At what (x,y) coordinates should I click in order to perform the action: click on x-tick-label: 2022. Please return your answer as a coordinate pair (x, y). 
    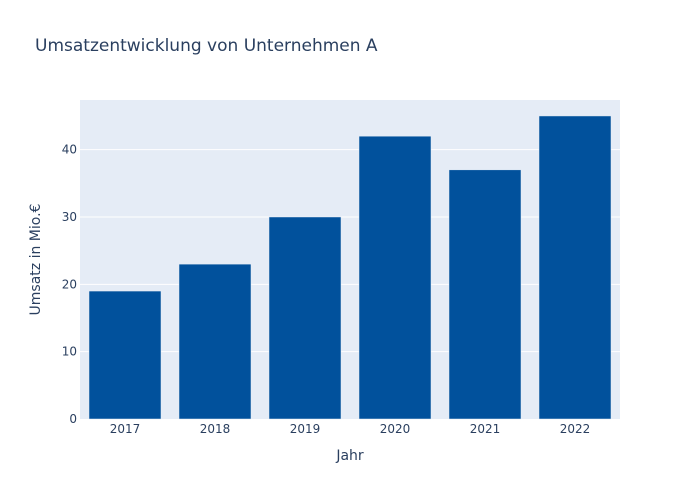
    Looking at the image, I should click on (575, 429).